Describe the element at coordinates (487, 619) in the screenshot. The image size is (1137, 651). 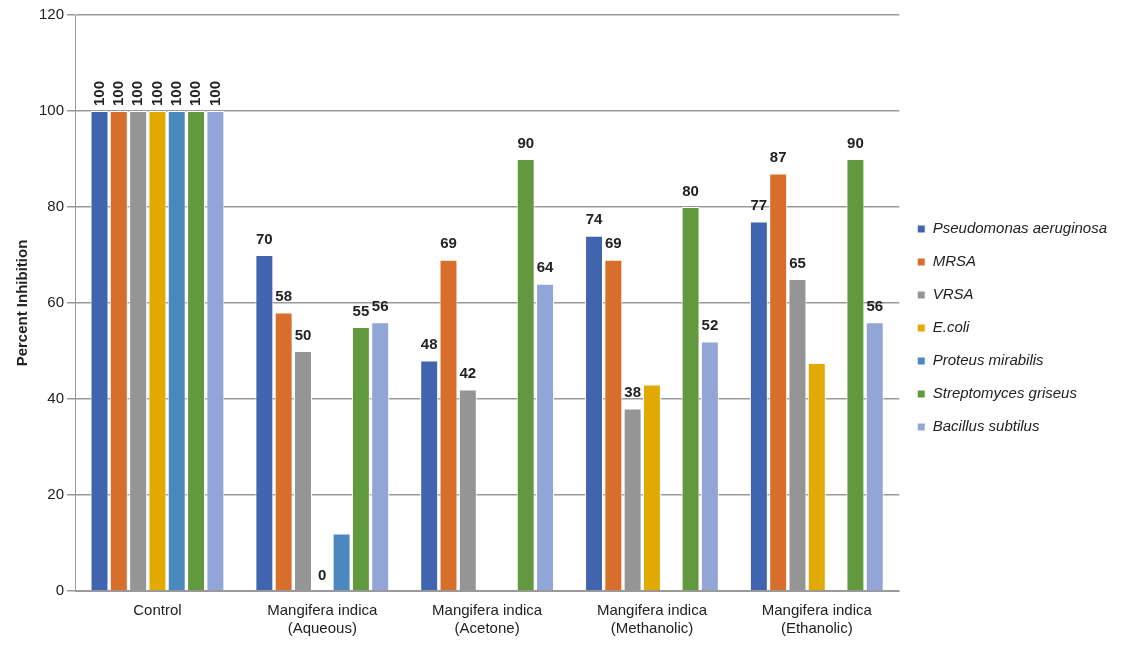
I see `x-tick-label: Mangifera indica (Acetone)` at that location.